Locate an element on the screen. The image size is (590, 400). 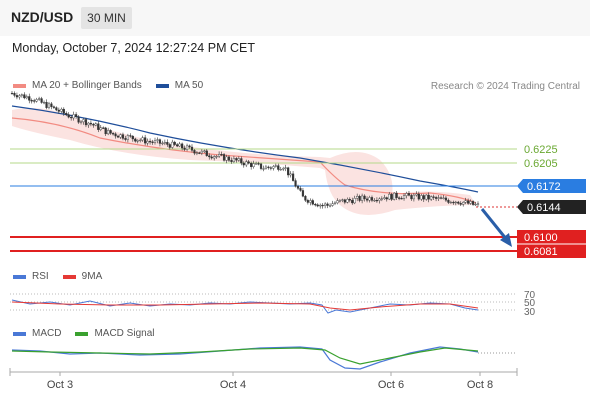
x-tick-oct4: Oct 4 is located at coordinates (233, 385).